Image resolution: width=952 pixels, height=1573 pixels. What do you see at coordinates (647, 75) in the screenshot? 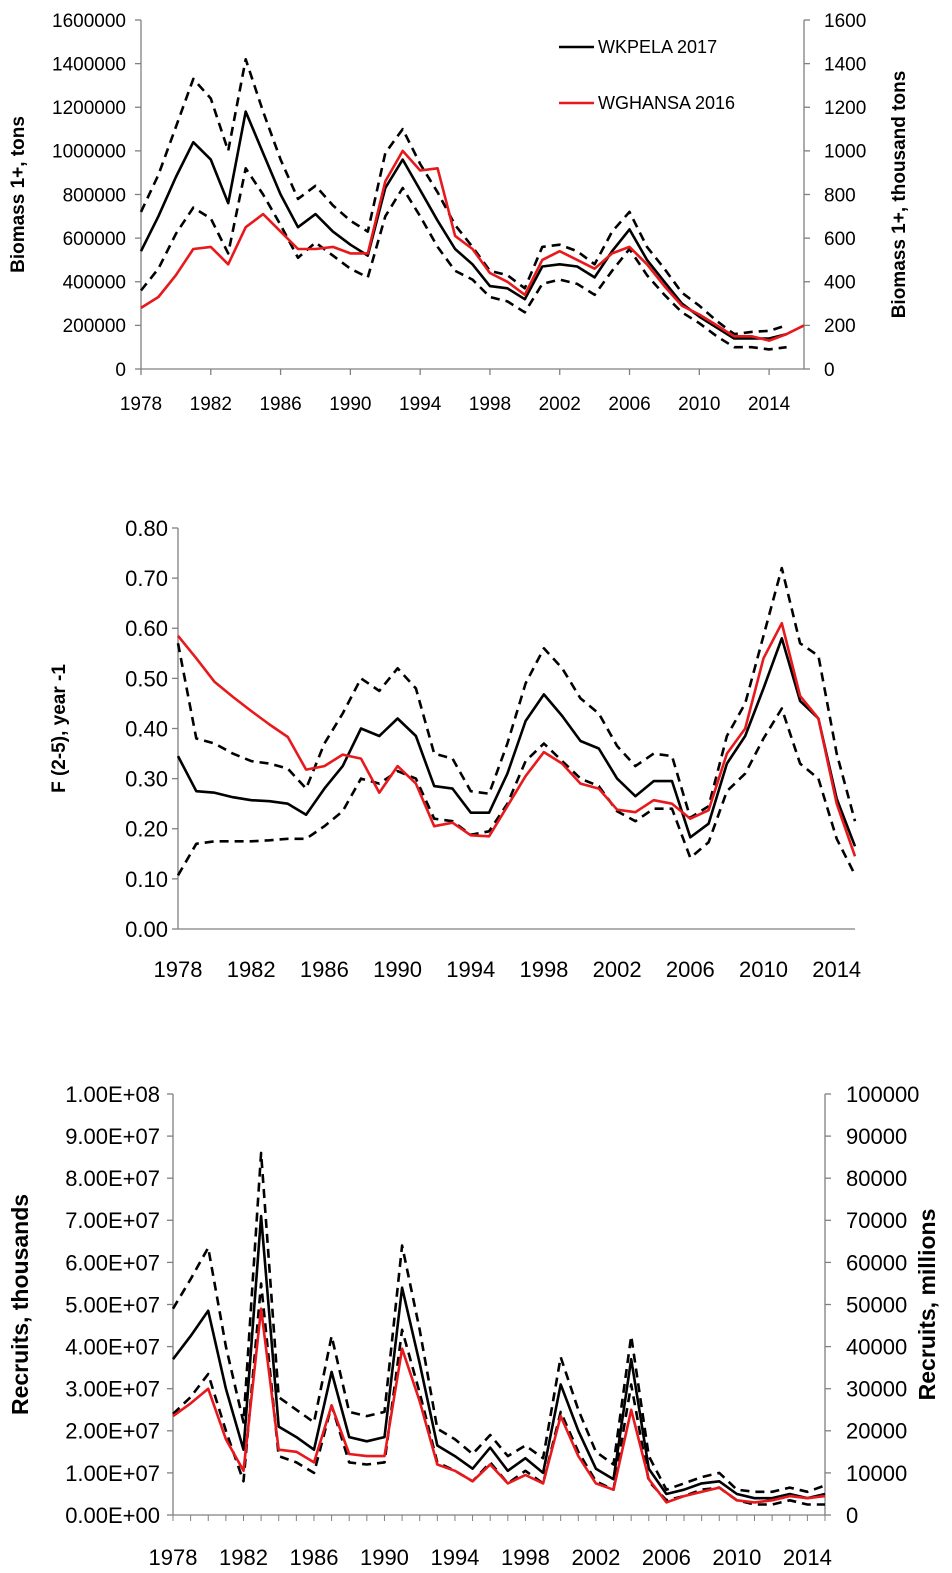
I see `legend: WKPELA 2017 WGHANSA 2016` at bounding box center [647, 75].